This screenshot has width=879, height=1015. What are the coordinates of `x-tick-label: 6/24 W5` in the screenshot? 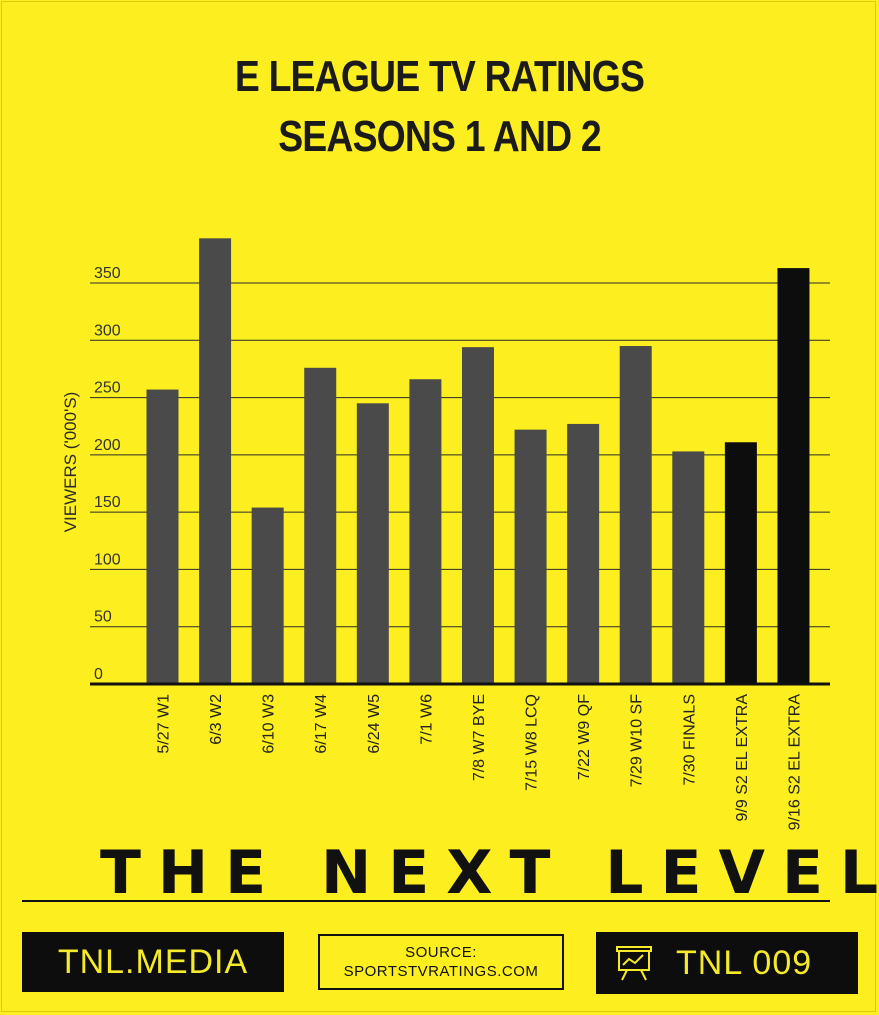 It's located at (374, 724).